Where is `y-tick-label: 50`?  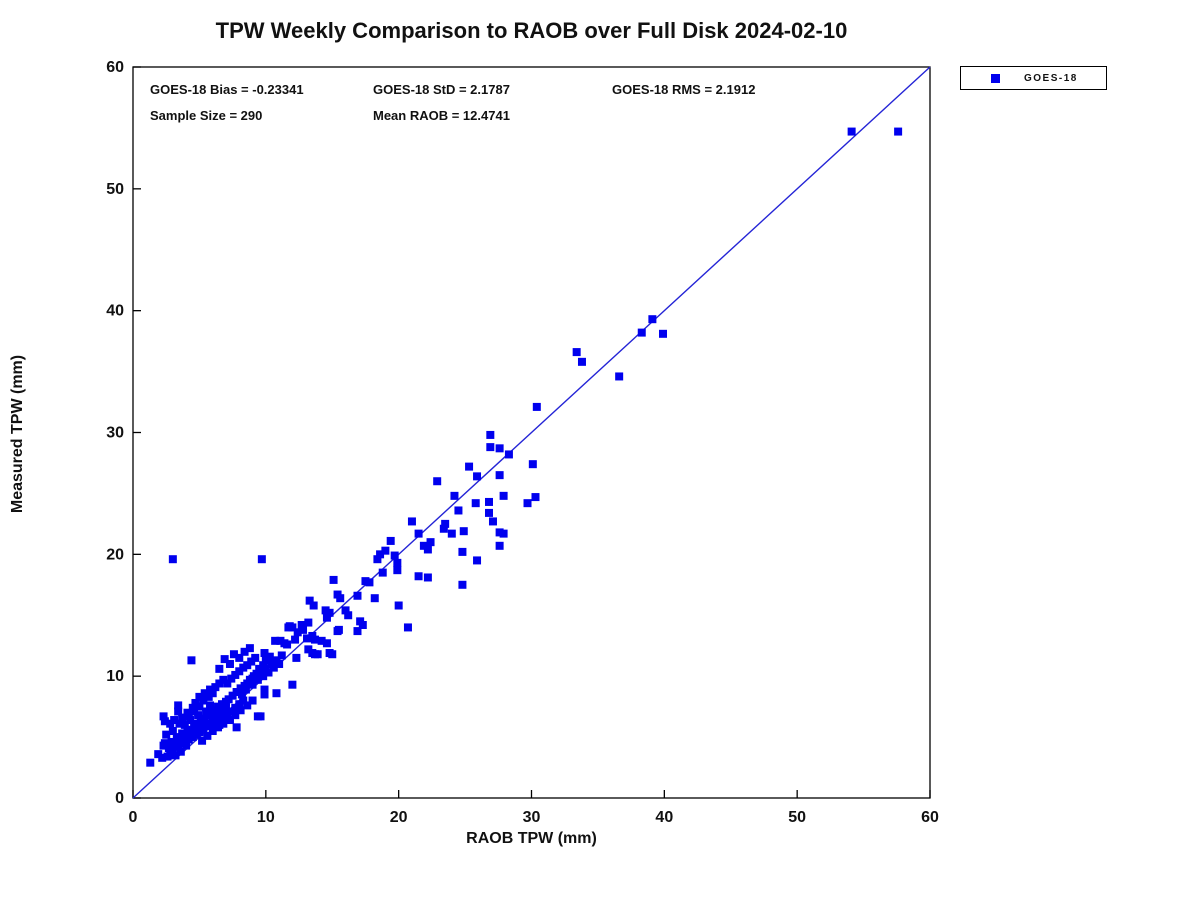 y-tick-label: 50 is located at coordinates (115, 189).